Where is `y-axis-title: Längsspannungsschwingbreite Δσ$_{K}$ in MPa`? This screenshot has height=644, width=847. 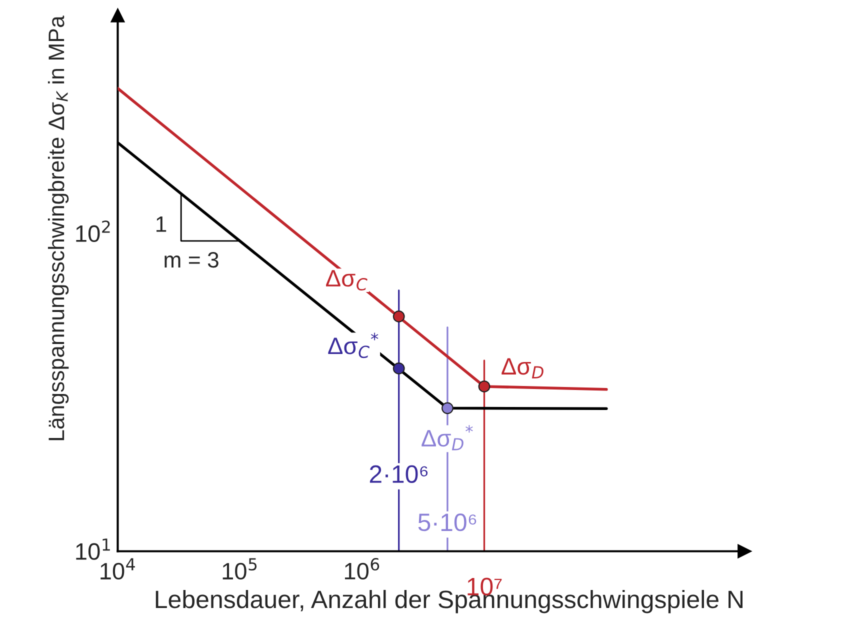 y-axis-title: Längsspannungsschwingbreite Δσ$_{K}$ in MPa is located at coordinates (58, 228).